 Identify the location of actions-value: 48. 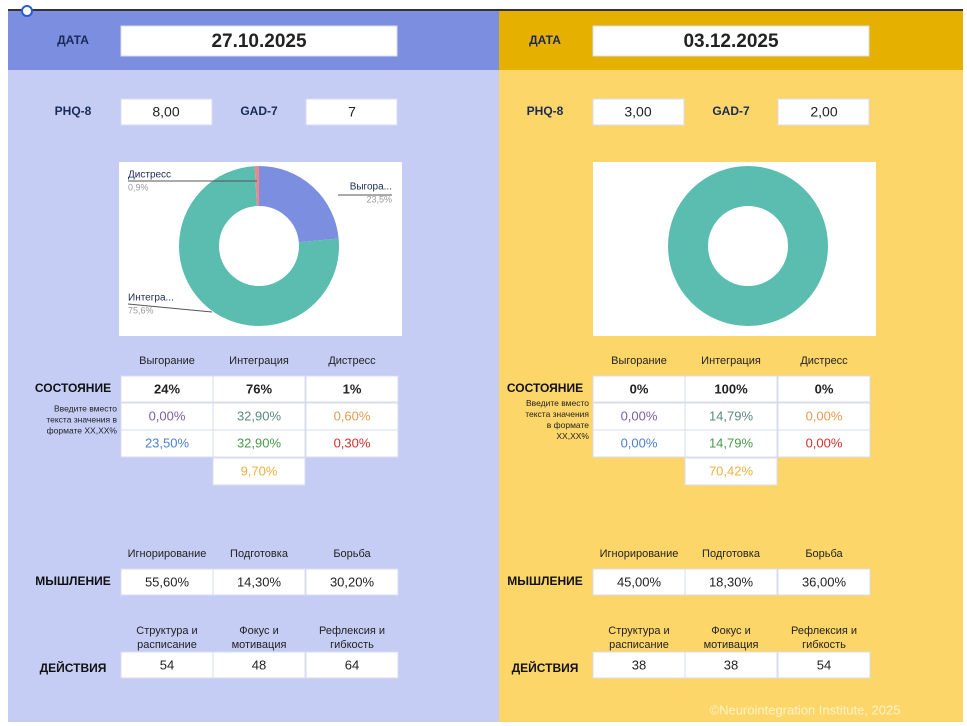
(259, 664).